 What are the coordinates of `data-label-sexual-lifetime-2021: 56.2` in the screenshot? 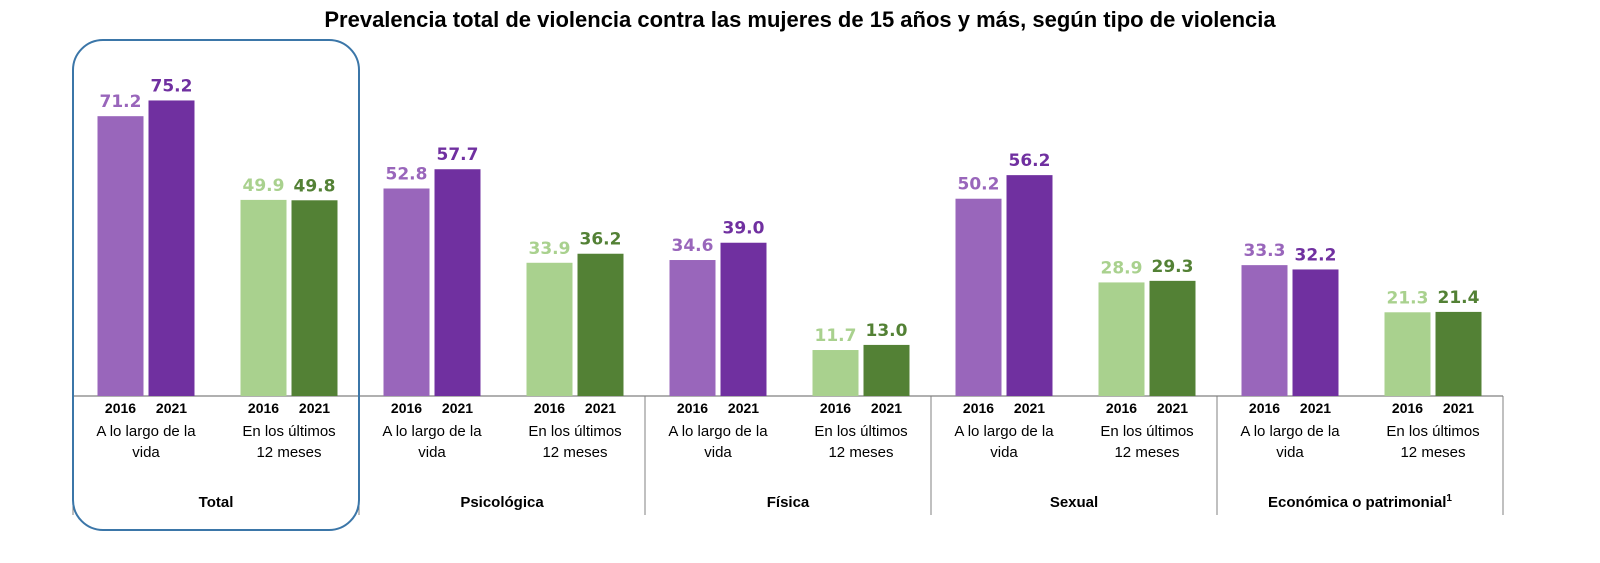 It's located at (1030, 161).